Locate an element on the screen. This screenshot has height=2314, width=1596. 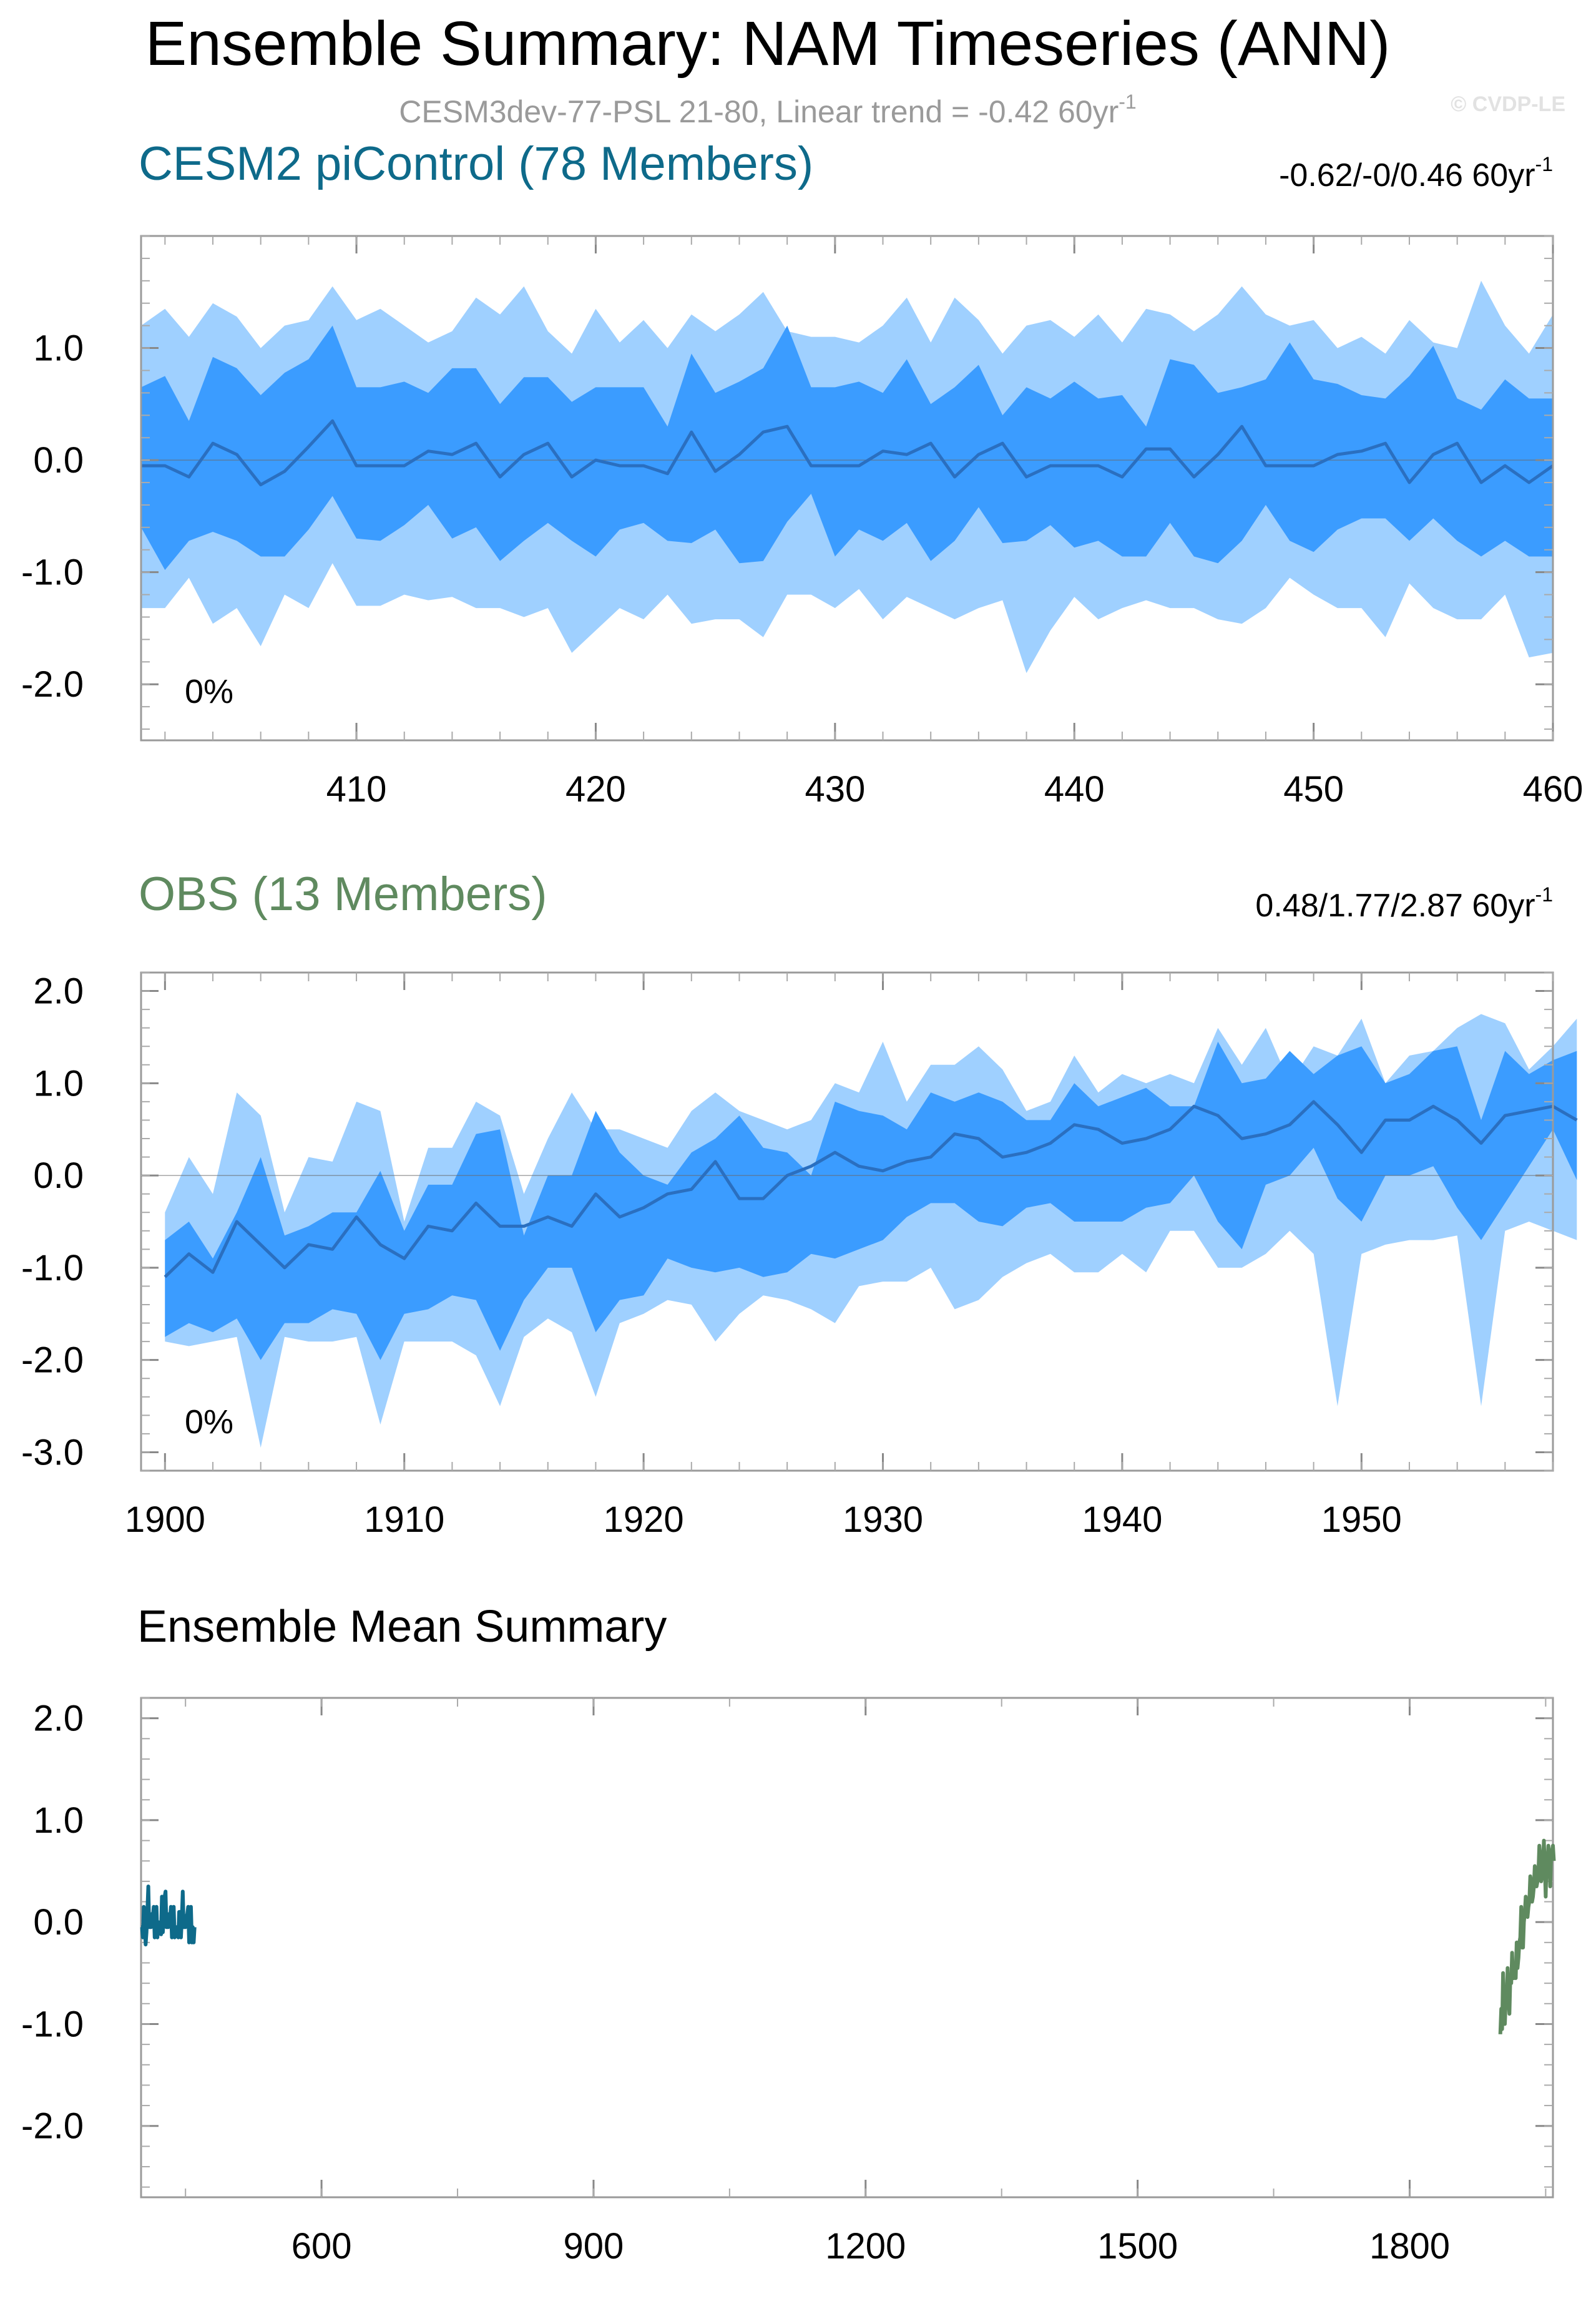
summary-xtick-label: 1800 is located at coordinates (1409, 2246).